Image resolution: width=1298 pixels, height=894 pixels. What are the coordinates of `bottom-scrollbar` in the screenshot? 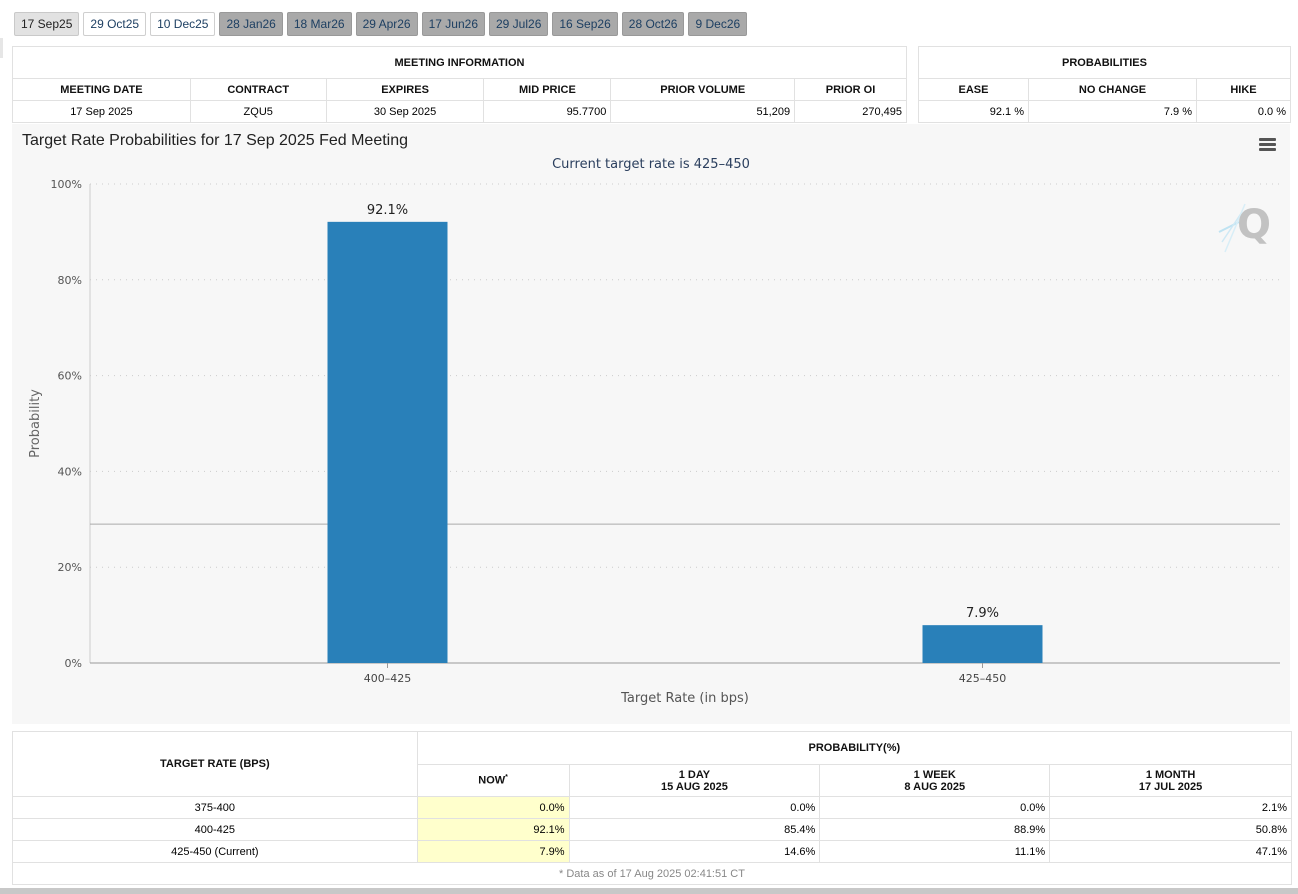 It's located at (649, 891).